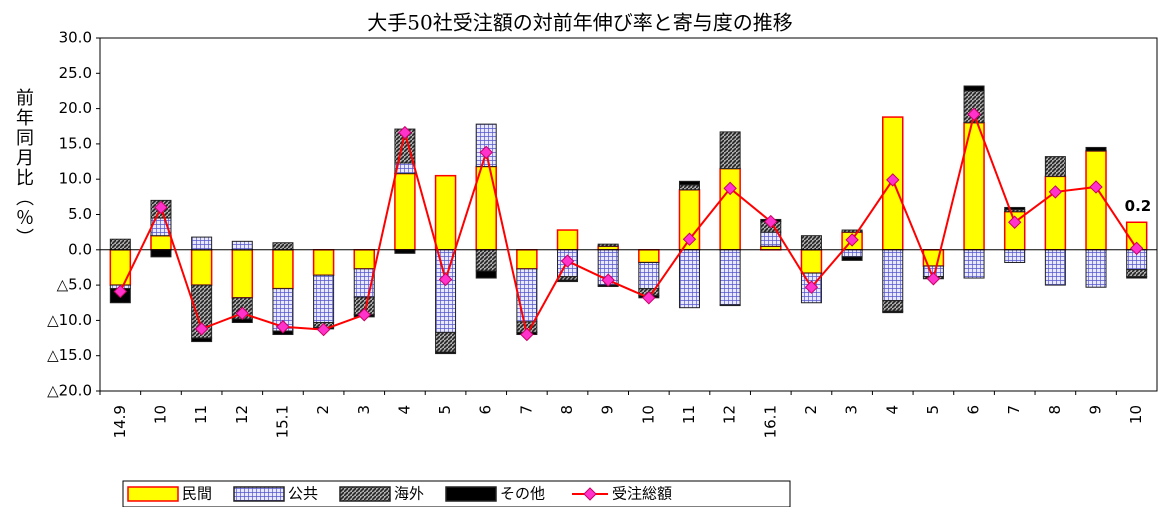 This screenshot has width=1158, height=507. Describe the element at coordinates (364, 410) in the screenshot. I see `x-tick-label: 3` at that location.